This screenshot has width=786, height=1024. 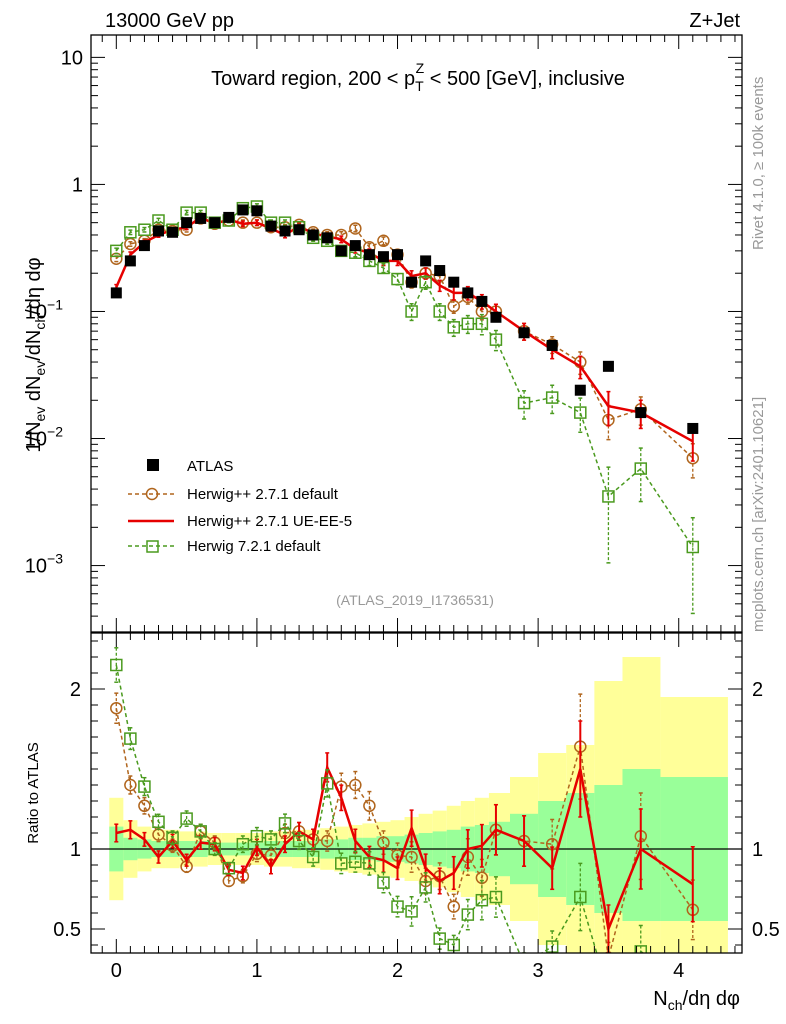 I want to click on legend-label-herwig-ueee5: Herwig++ 2.7.1 UE-EE-5, so click(x=269, y=521).